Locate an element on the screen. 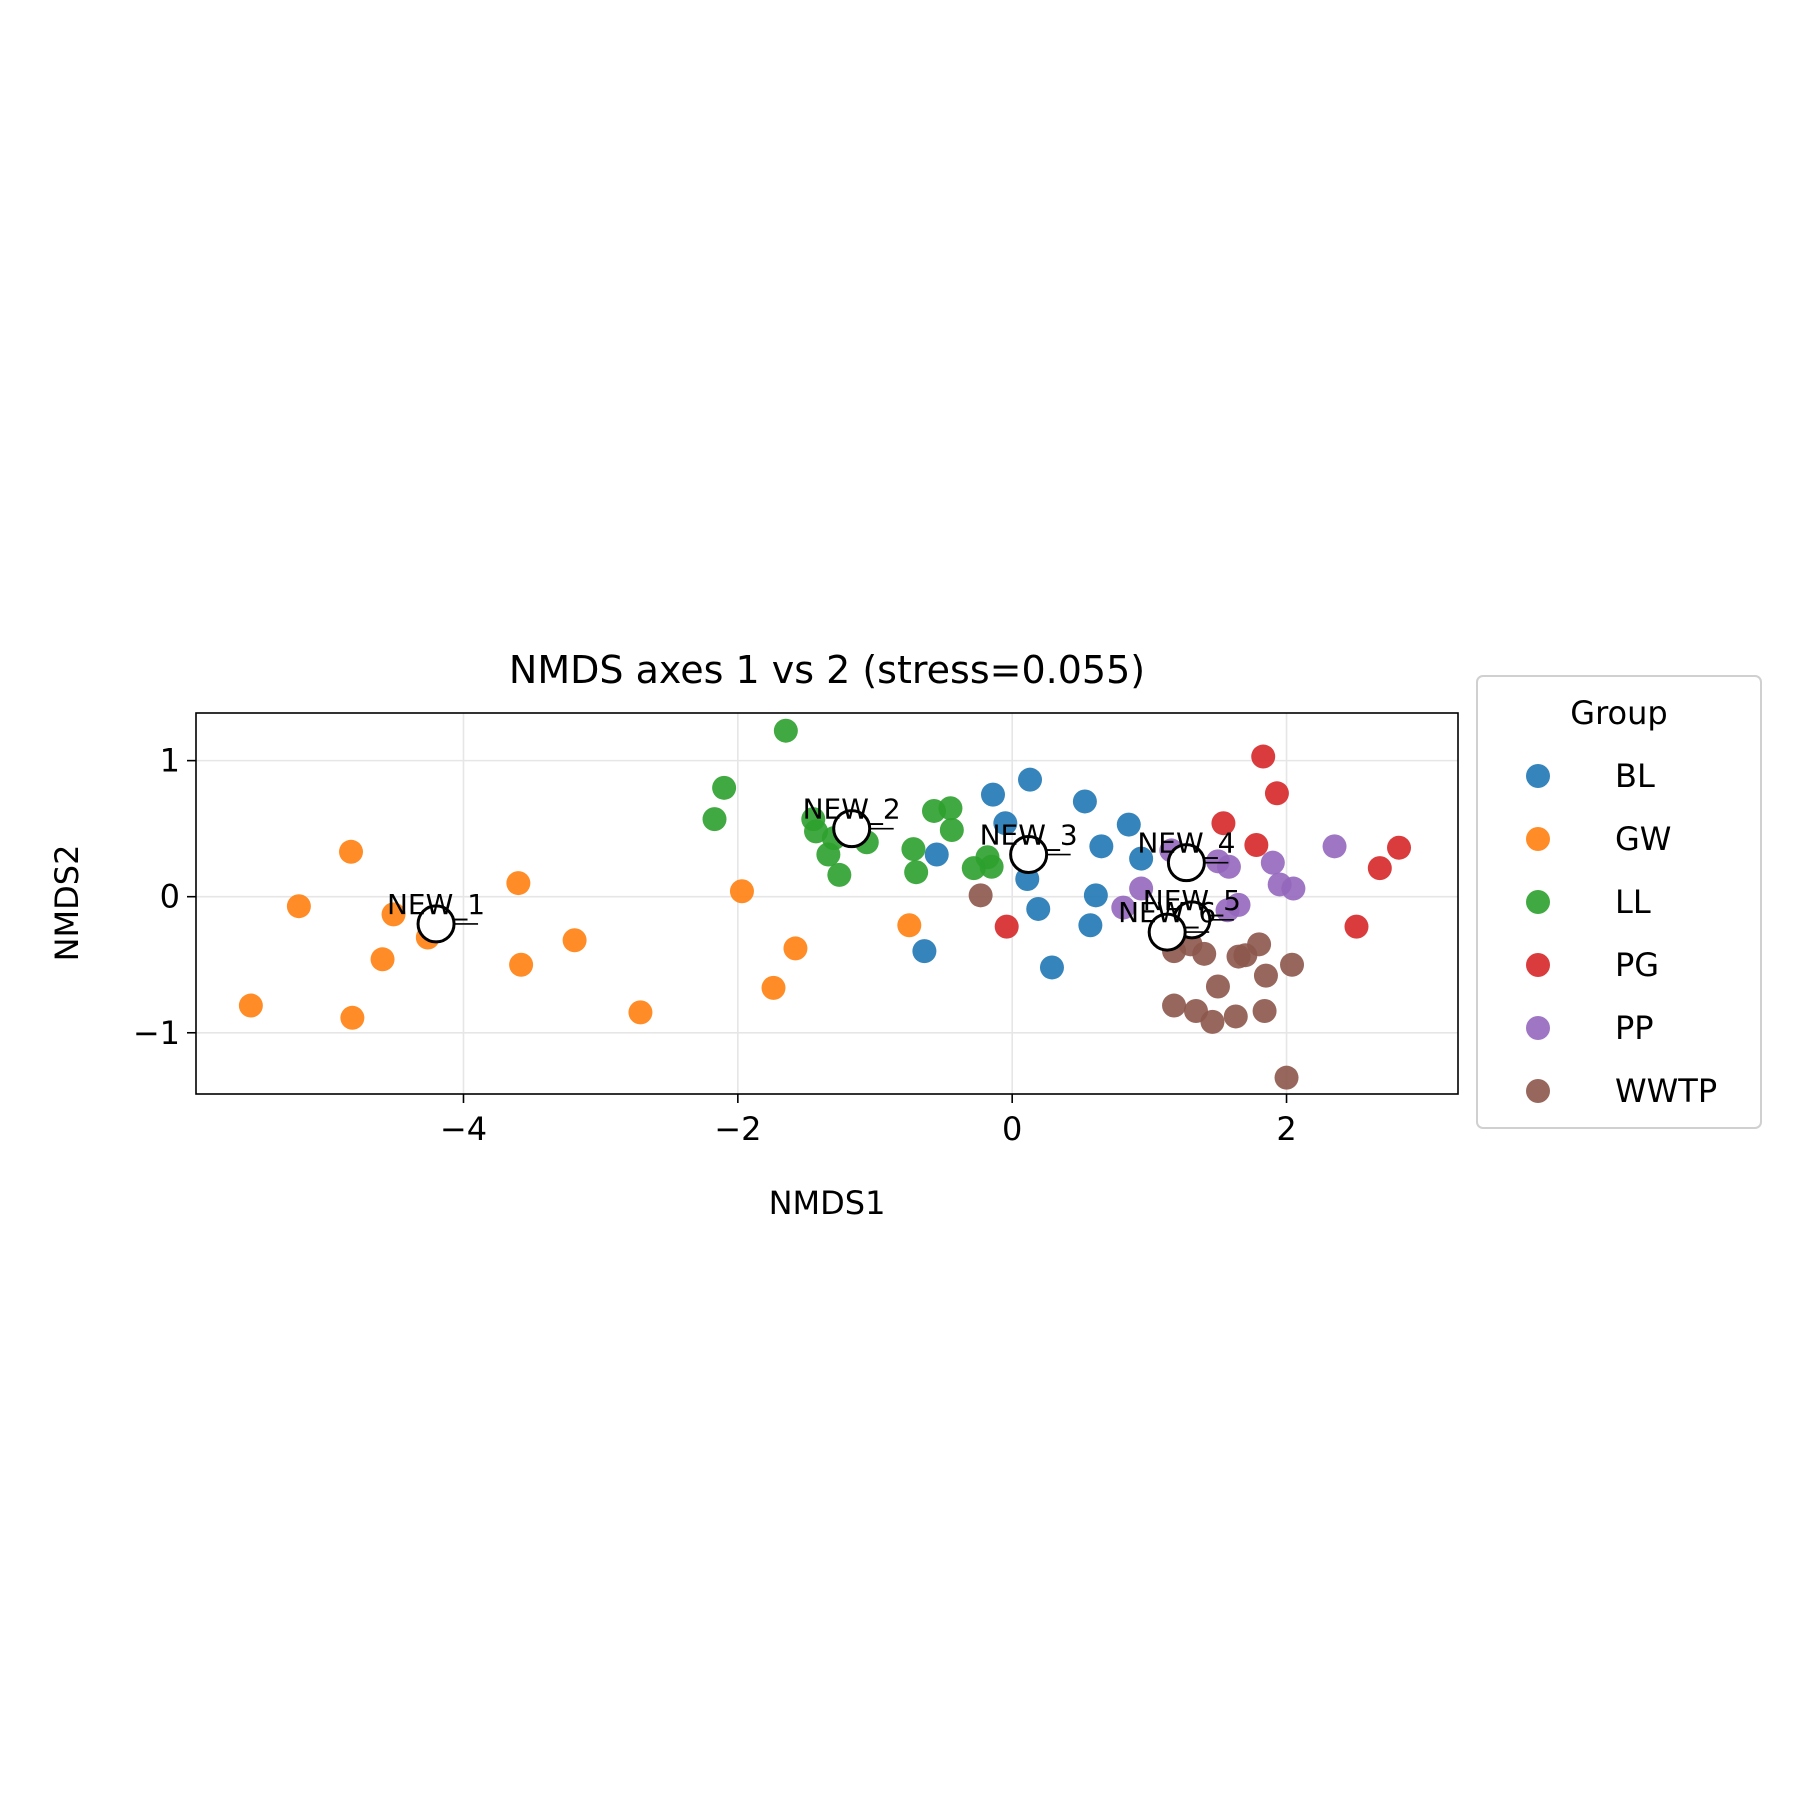  x-tick-label: 2 is located at coordinates (1286, 1129).